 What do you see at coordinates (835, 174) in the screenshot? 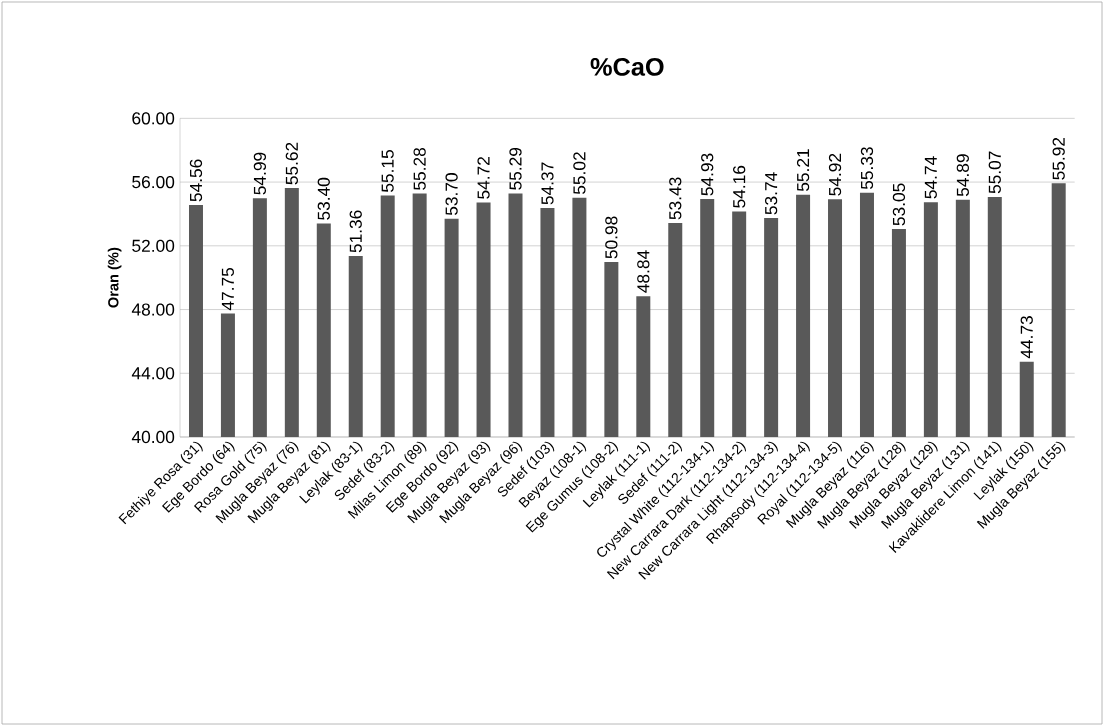
I see `data-label: 54.92` at bounding box center [835, 174].